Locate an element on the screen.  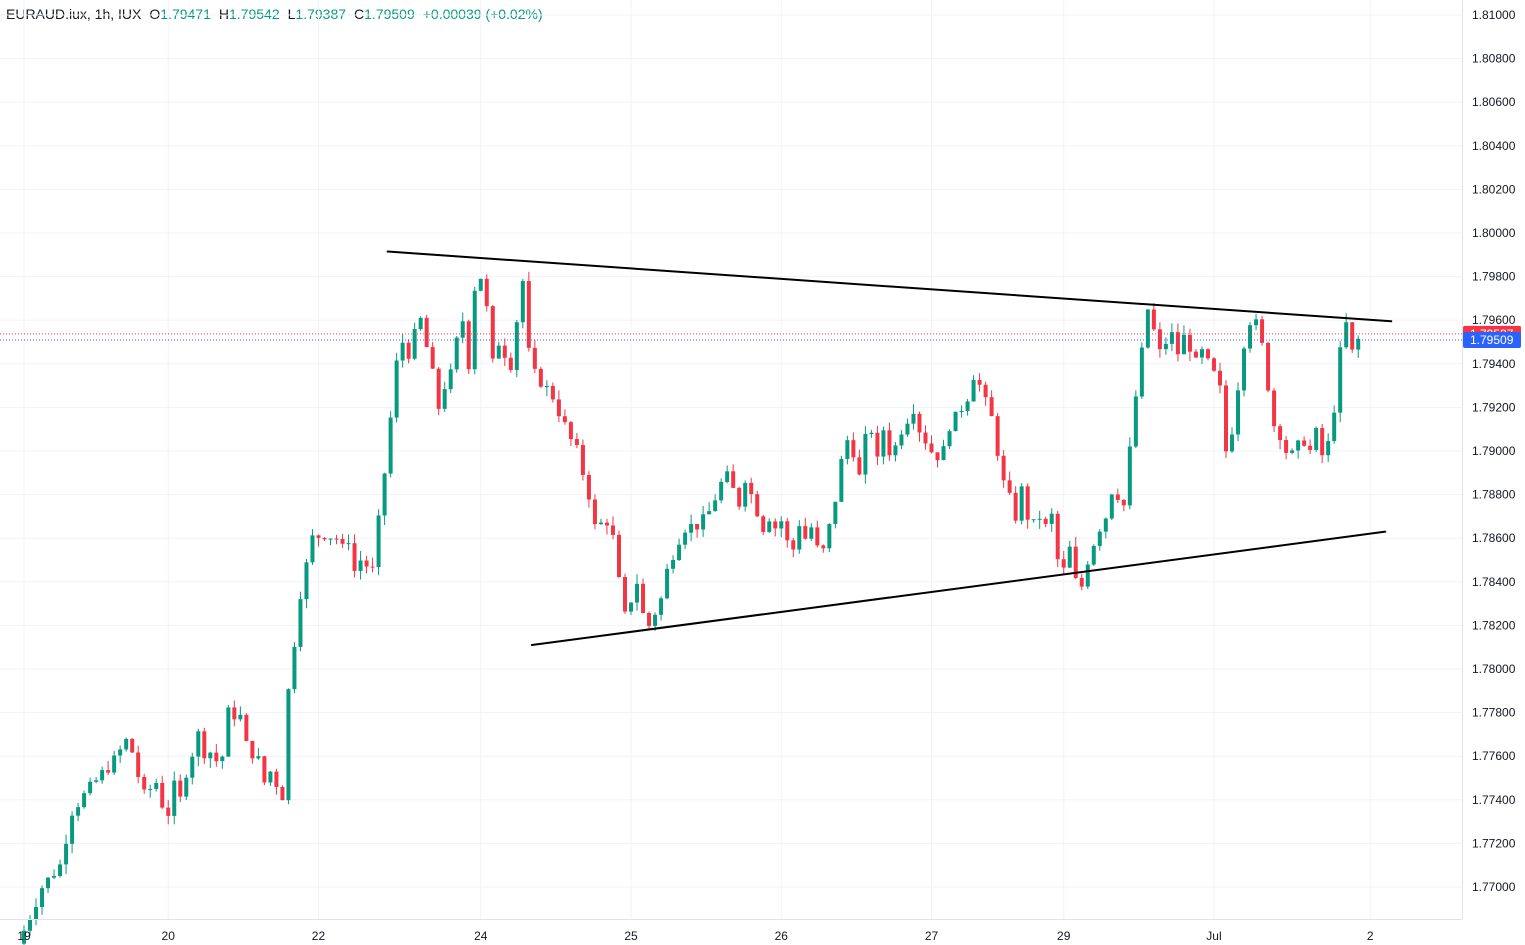
y-tick-label: 1.77400 is located at coordinates (1494, 800).